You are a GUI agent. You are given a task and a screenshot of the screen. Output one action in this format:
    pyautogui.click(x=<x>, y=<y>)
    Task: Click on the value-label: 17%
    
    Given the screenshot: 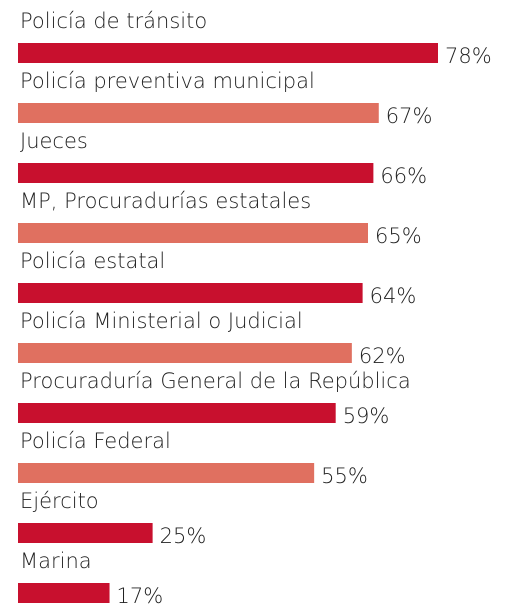 What is the action you would take?
    pyautogui.click(x=140, y=594)
    